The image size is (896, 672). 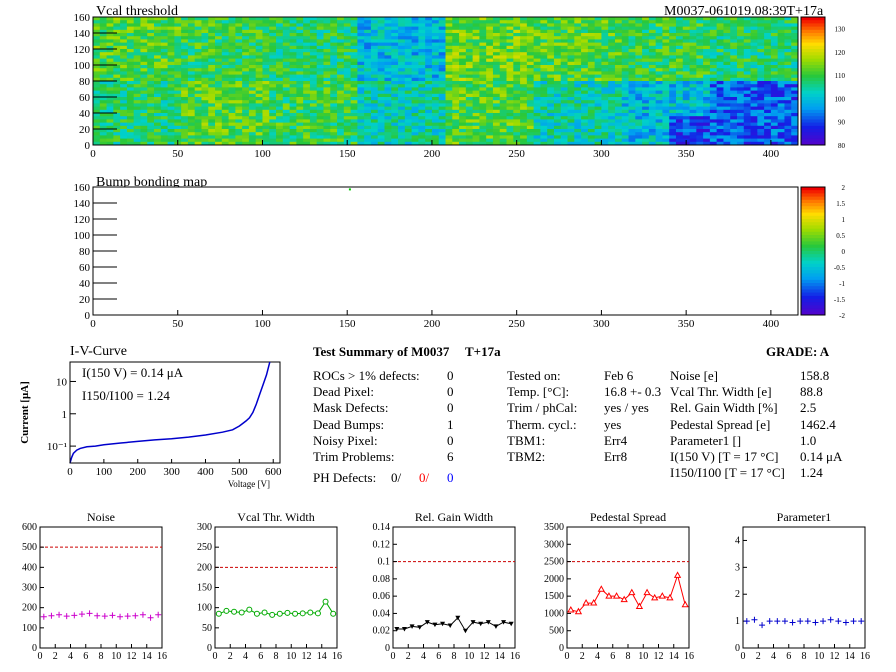 I want to click on color-scale-label: 2, so click(x=844, y=188).